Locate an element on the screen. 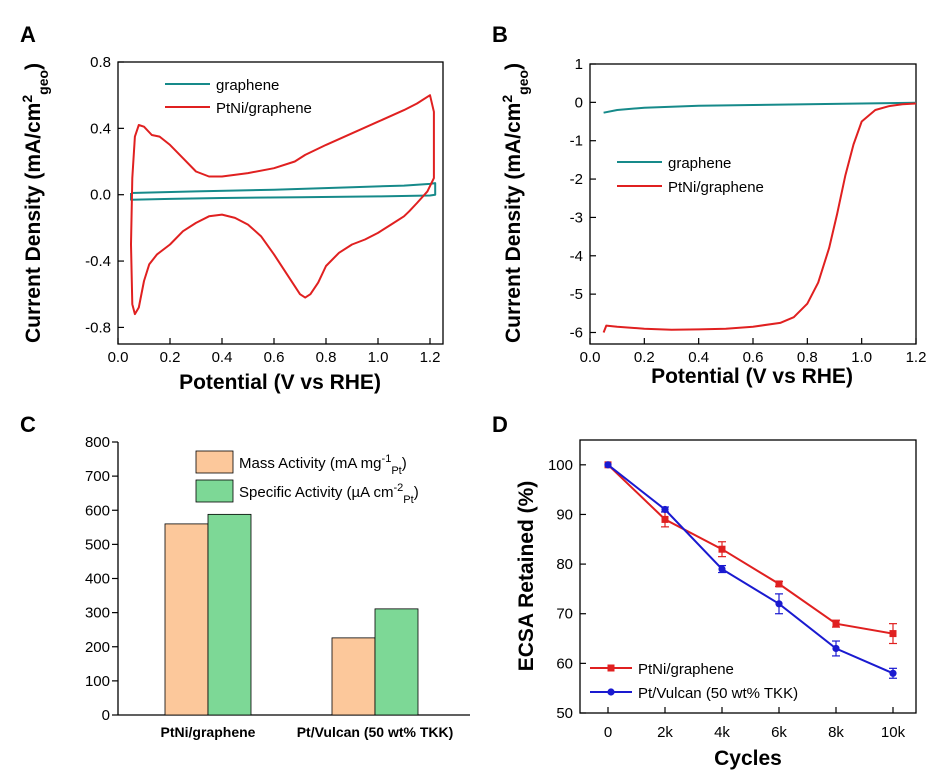 The width and height of the screenshot is (942, 775). panel-label-b: B is located at coordinates (500, 34).